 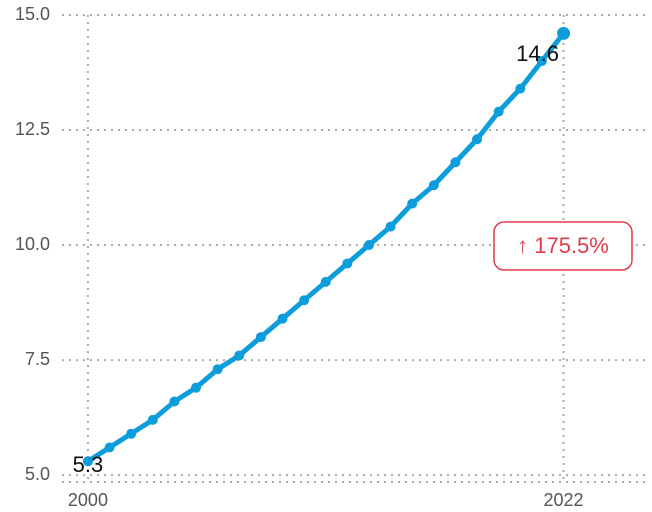 What do you see at coordinates (37, 474) in the screenshot?
I see `y-tick-label: 5.0` at bounding box center [37, 474].